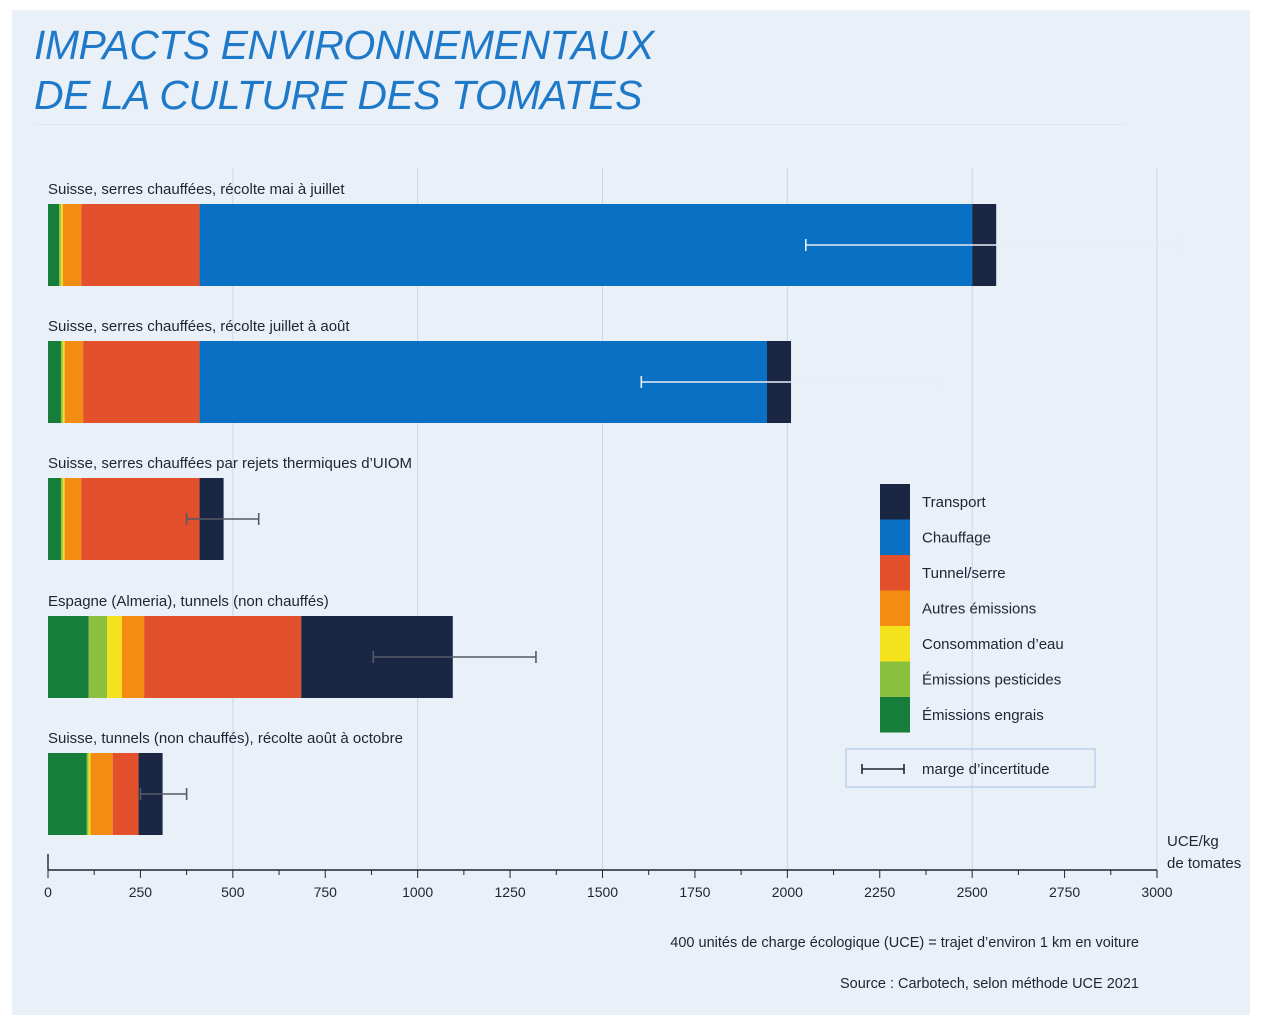  Describe the element at coordinates (787, 892) in the screenshot. I see `x-tick-label: 2000` at that location.